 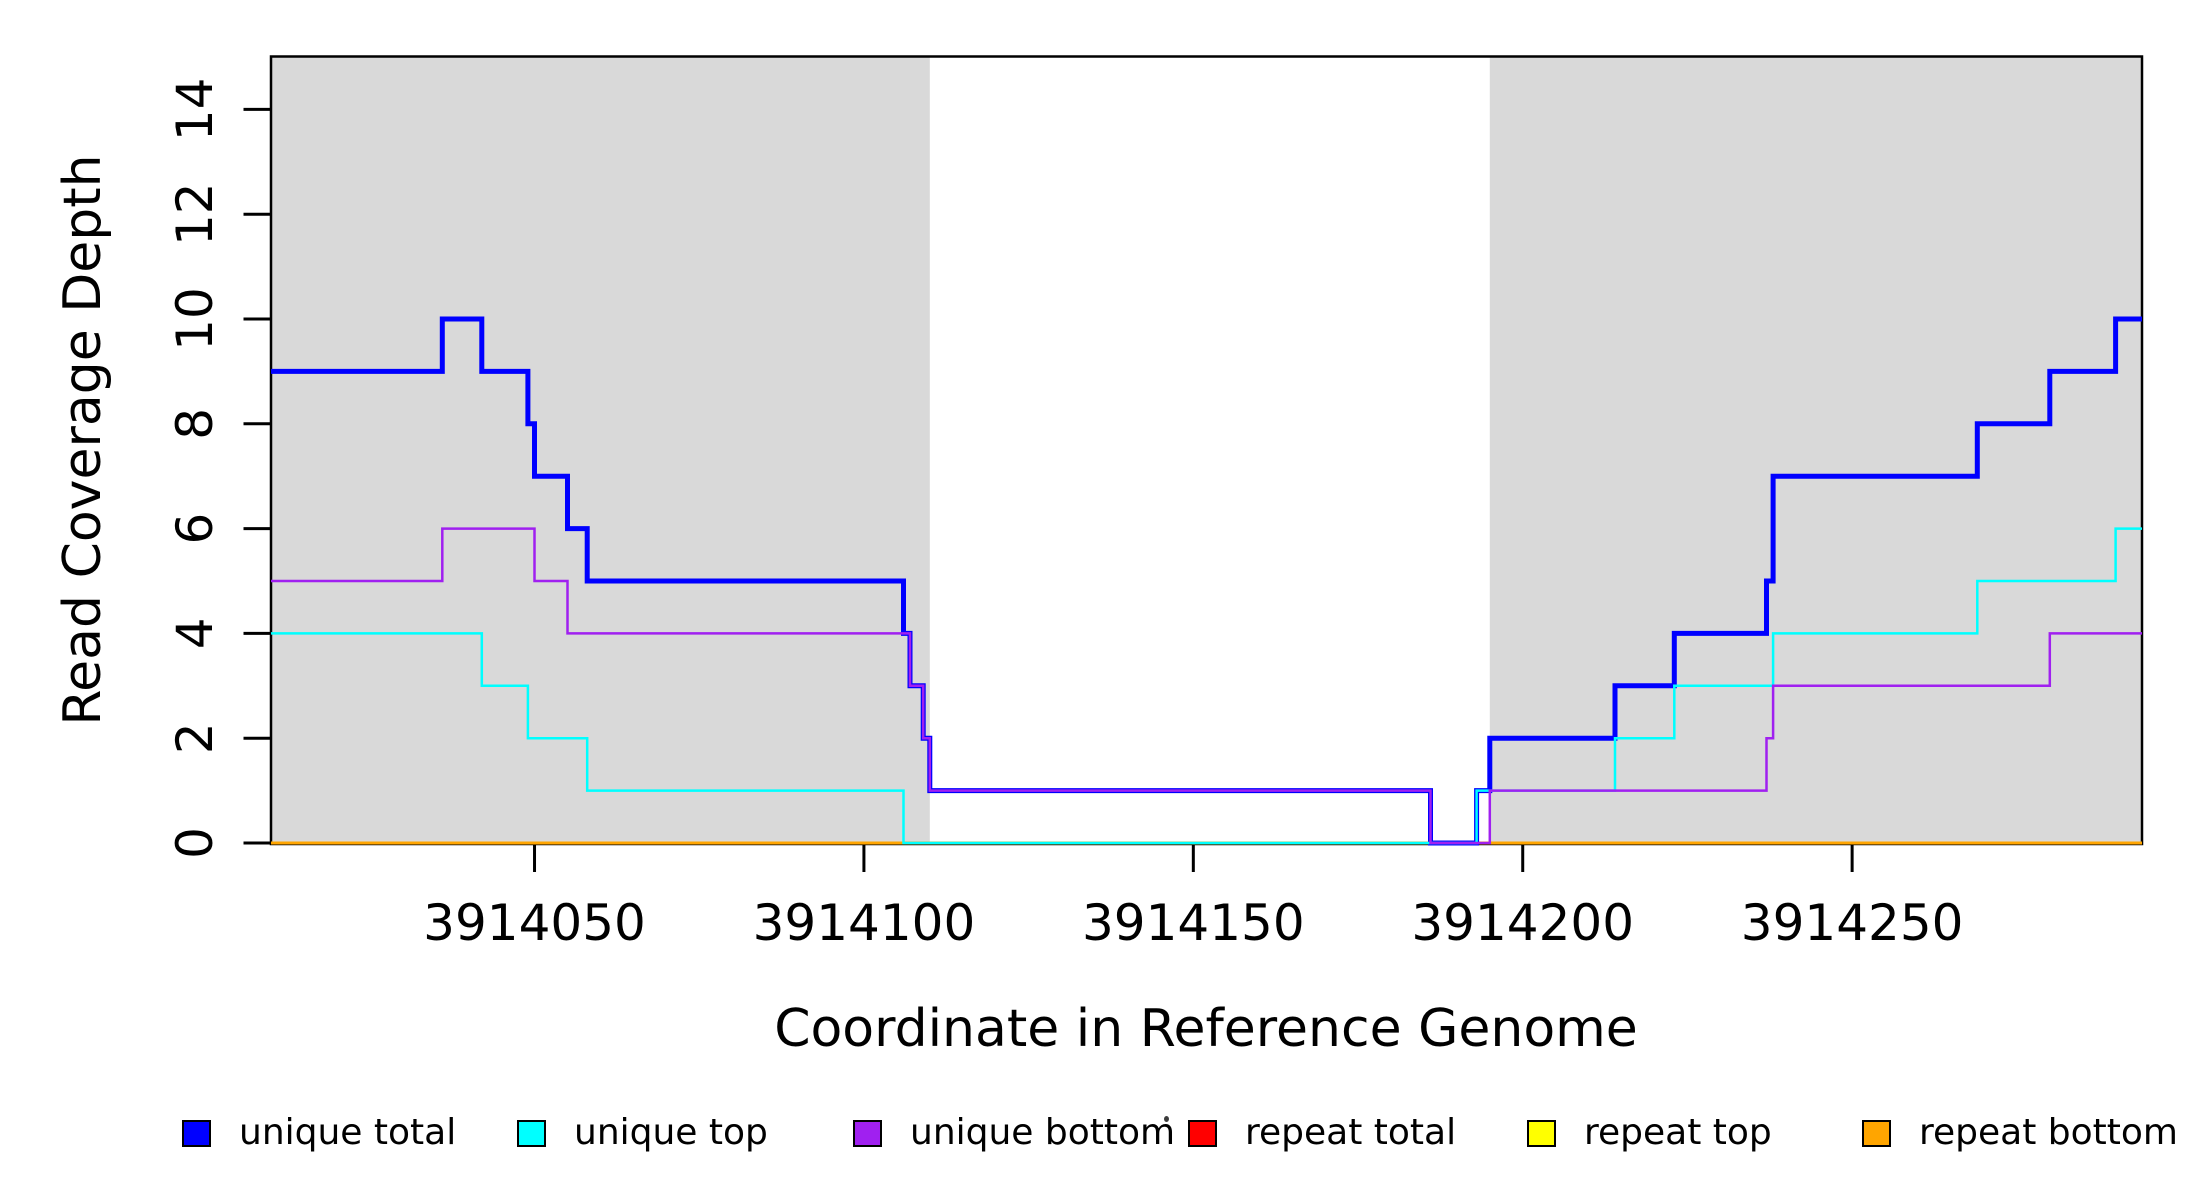 What do you see at coordinates (195, 529) in the screenshot?
I see `y-tick-label: 6` at bounding box center [195, 529].